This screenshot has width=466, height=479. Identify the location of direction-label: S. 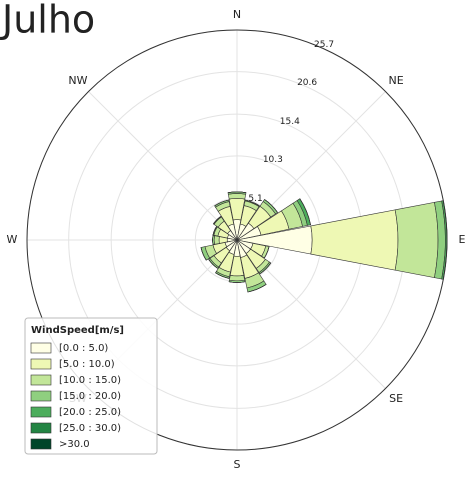
(237, 464).